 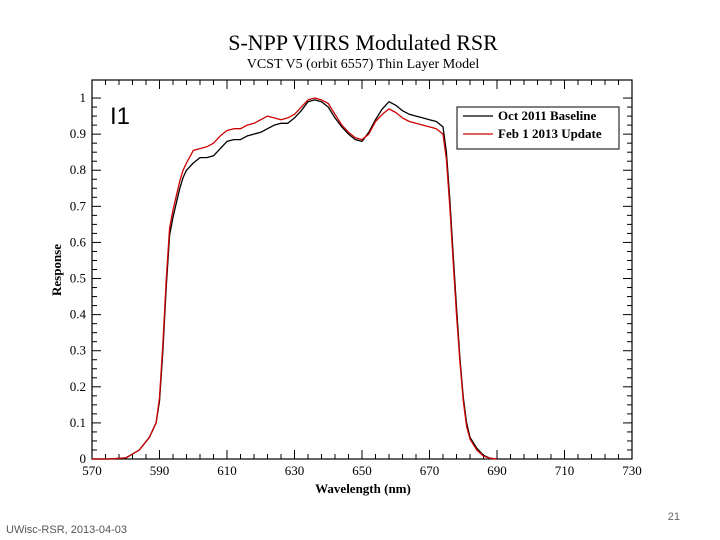 I want to click on y-tick-label: 0.3, so click(x=78, y=350).